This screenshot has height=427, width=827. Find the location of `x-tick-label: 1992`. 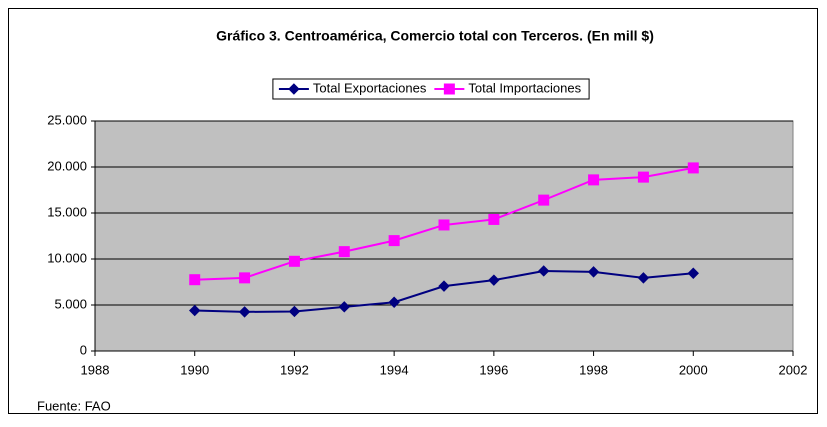

x-tick-label: 1992 is located at coordinates (294, 369).